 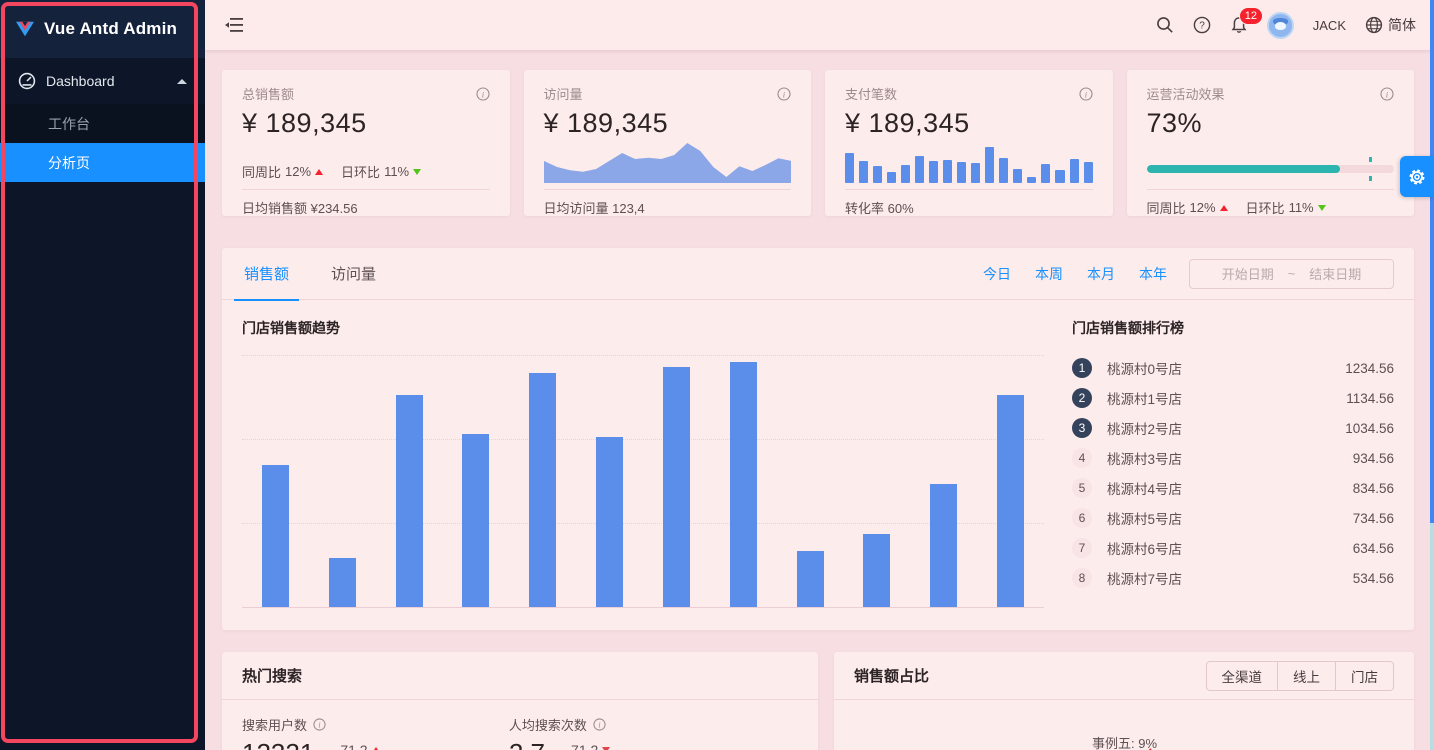 What do you see at coordinates (1174, 123) in the screenshot?
I see `stat-card-value: 73%` at bounding box center [1174, 123].